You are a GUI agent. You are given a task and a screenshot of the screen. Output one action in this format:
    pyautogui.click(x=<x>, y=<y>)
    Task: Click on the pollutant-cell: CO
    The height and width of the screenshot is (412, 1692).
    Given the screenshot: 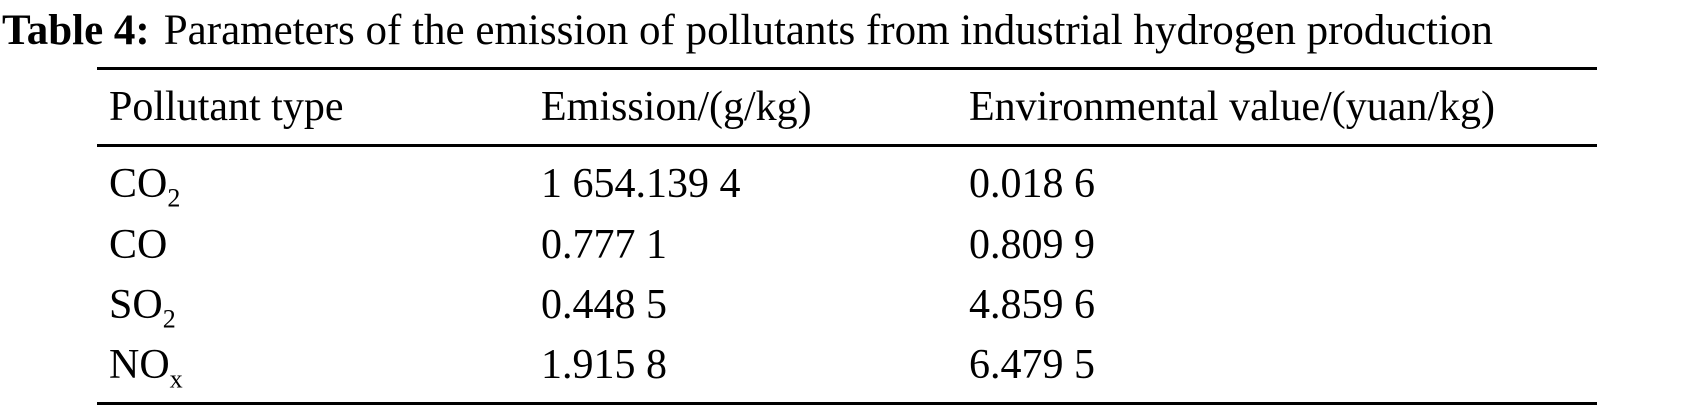 What is the action you would take?
    pyautogui.click(x=313, y=245)
    